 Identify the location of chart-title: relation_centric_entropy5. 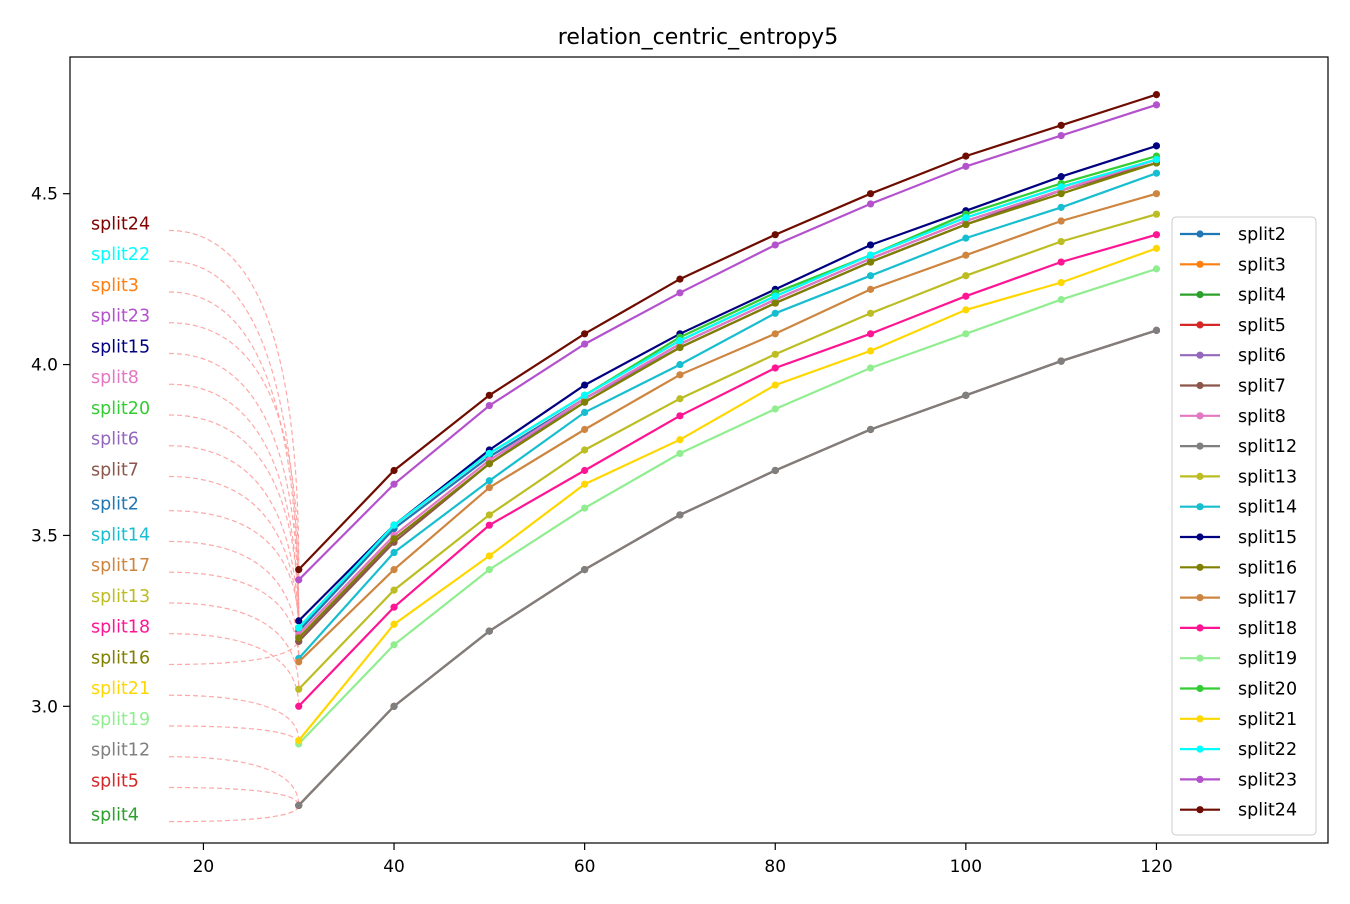
(698, 37).